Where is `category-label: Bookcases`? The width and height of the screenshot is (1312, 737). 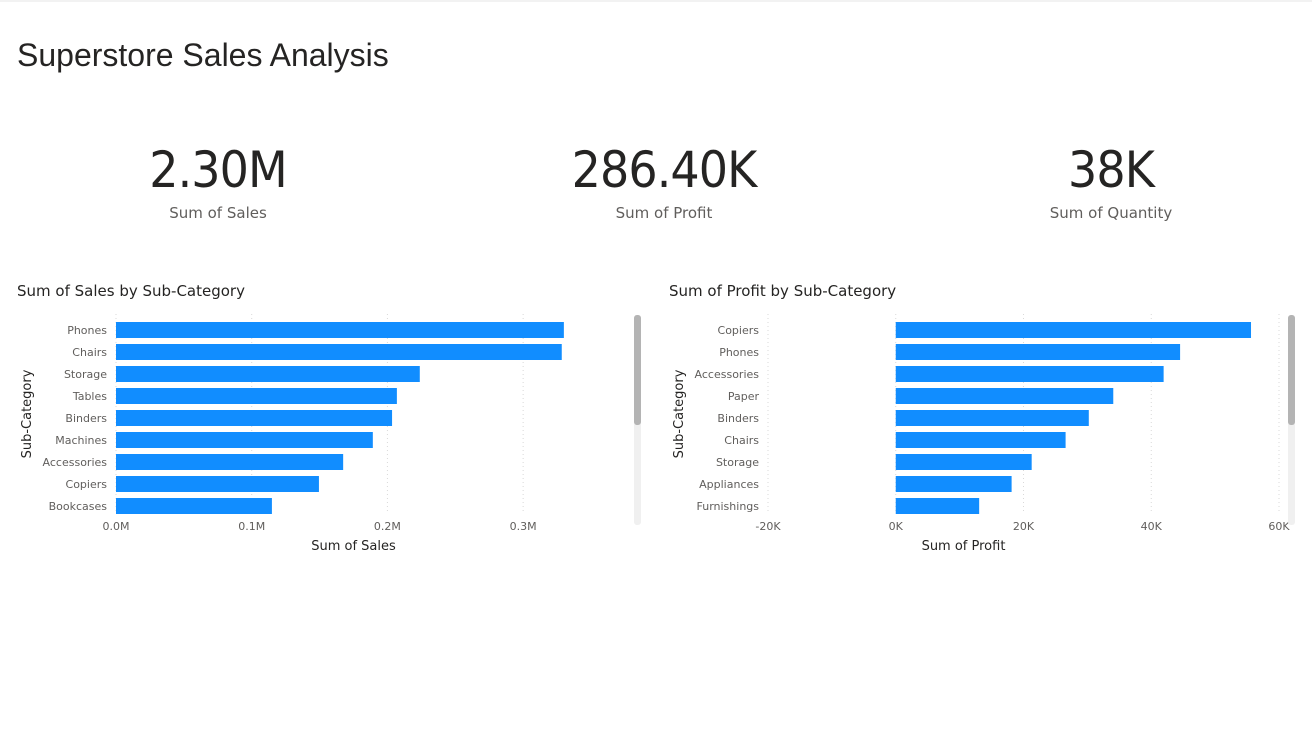 category-label: Bookcases is located at coordinates (78, 506).